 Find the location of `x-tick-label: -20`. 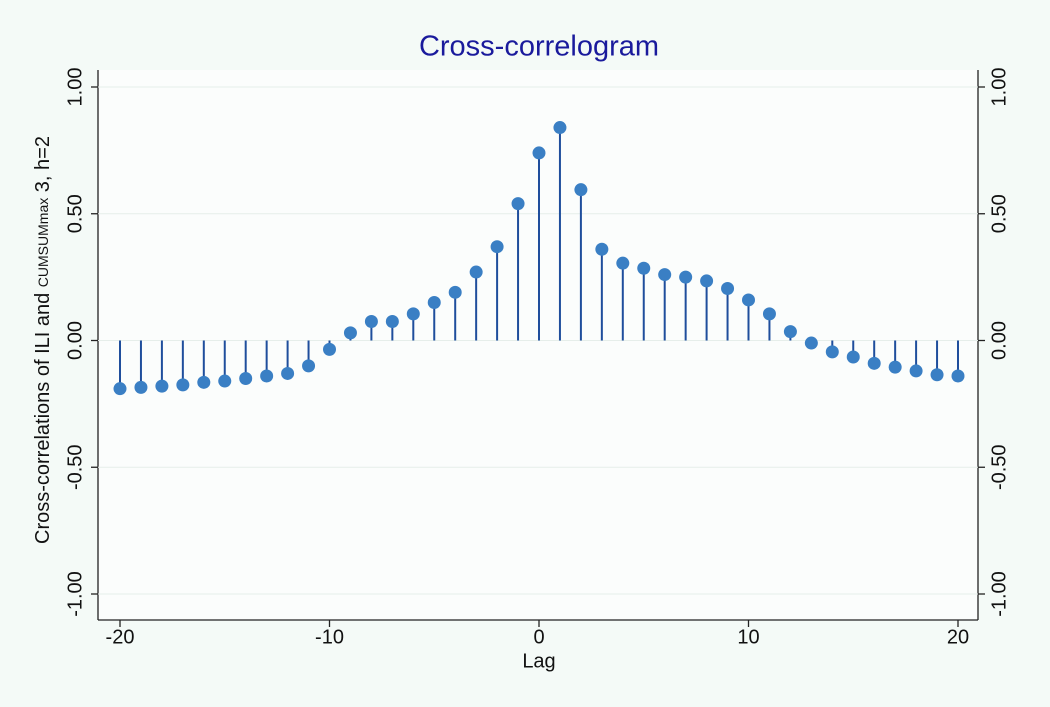

x-tick-label: -20 is located at coordinates (120, 637).